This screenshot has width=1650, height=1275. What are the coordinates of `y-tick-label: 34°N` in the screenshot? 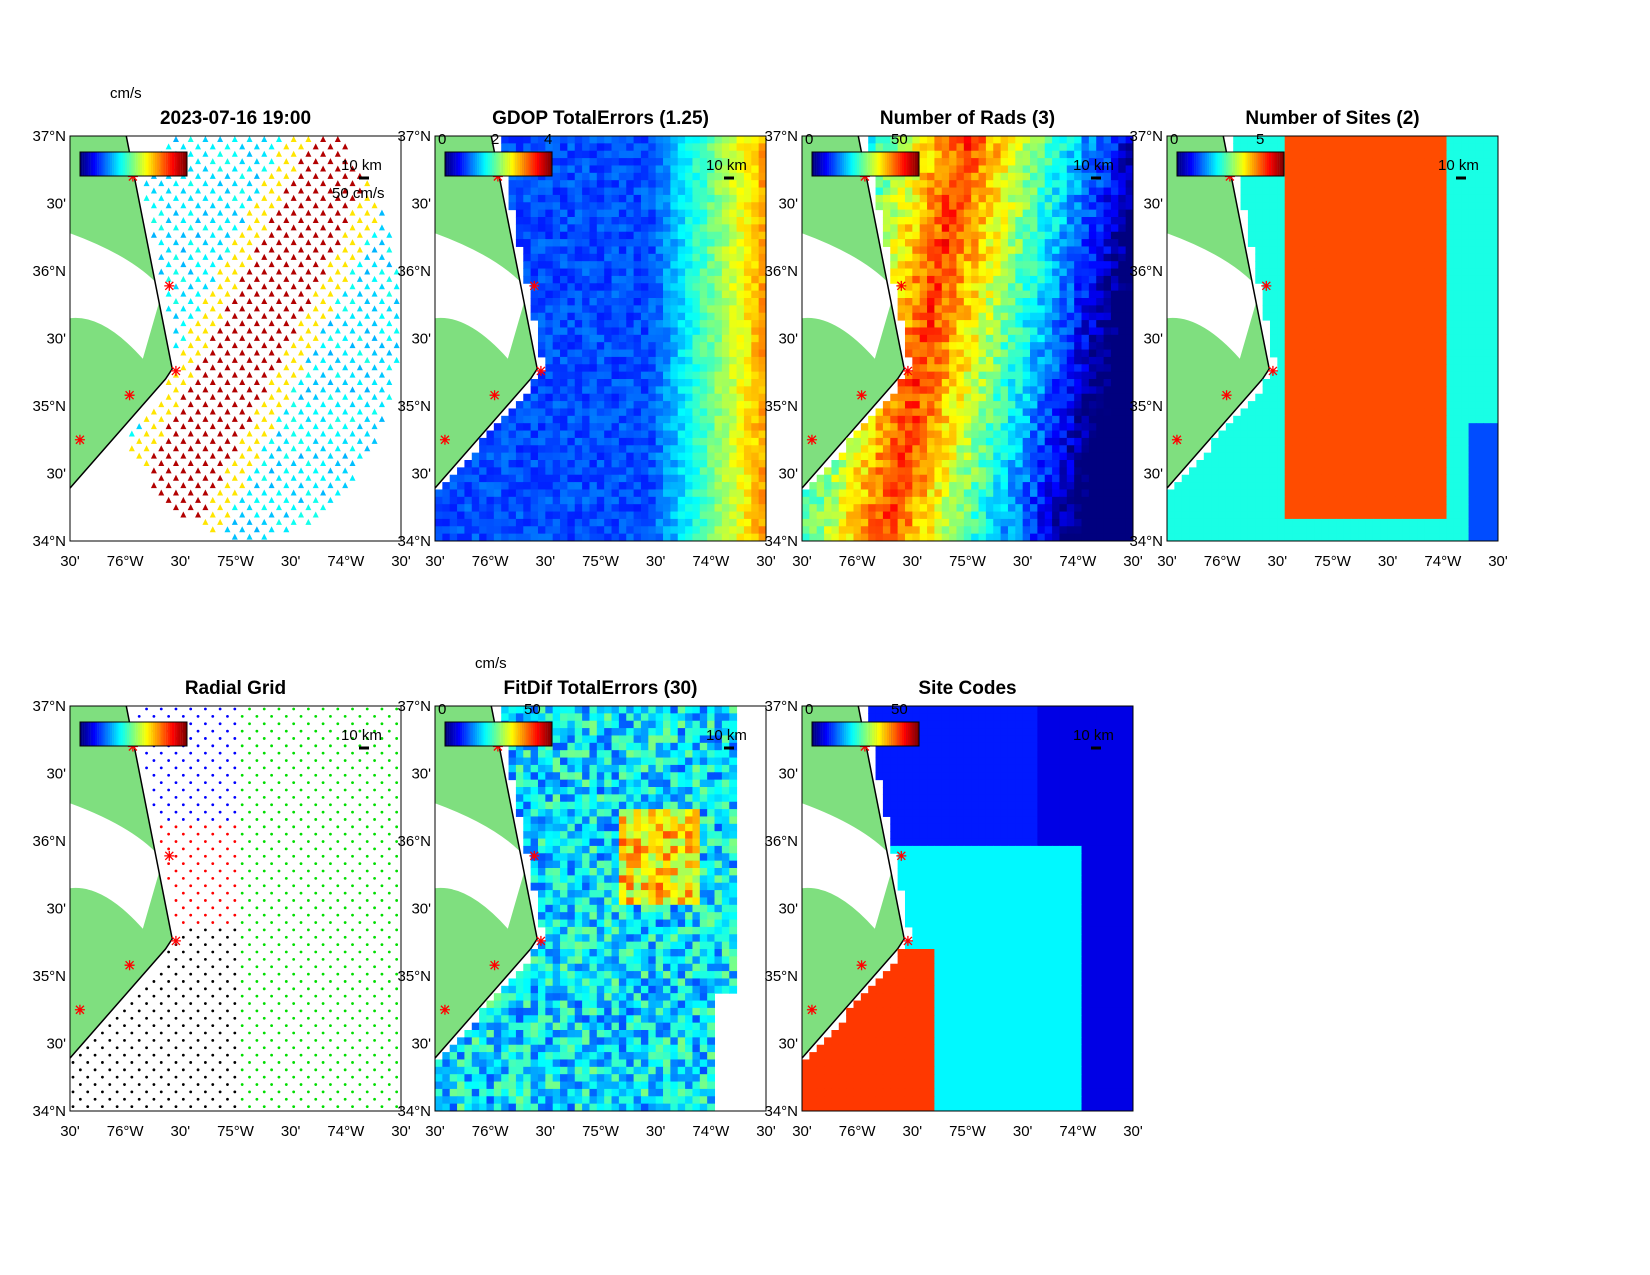 It's located at (781, 541).